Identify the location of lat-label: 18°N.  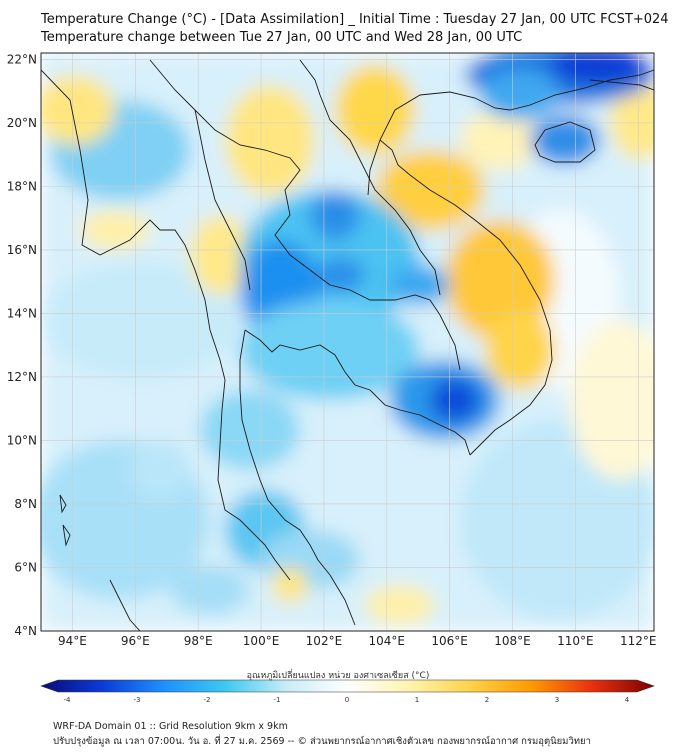
(22, 186).